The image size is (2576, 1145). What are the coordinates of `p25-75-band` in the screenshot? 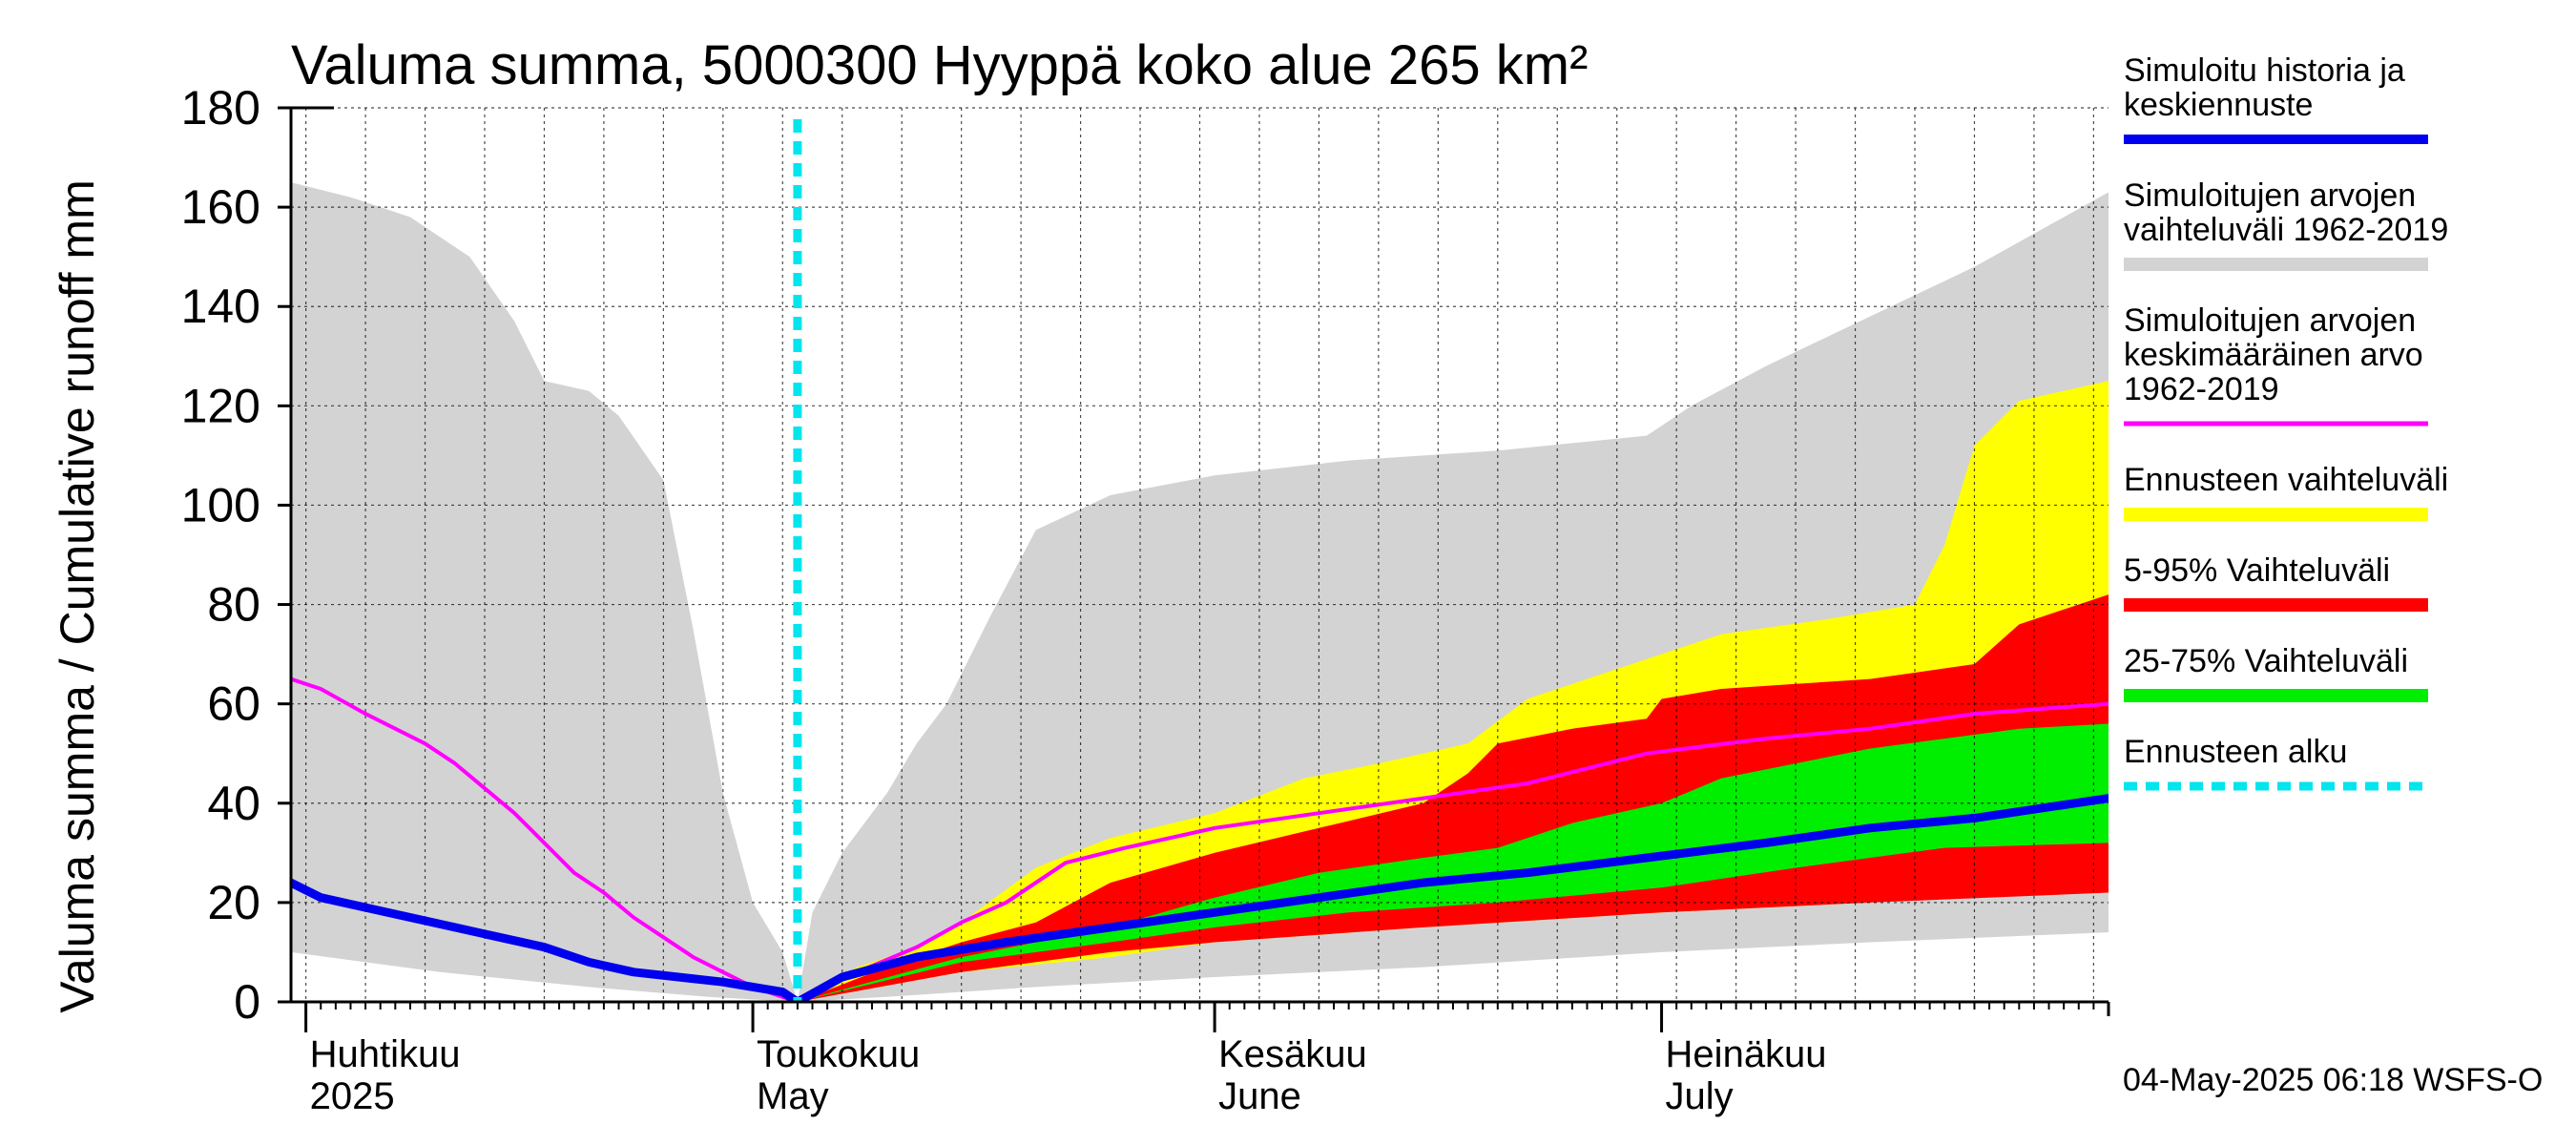 It's located at (1453, 862).